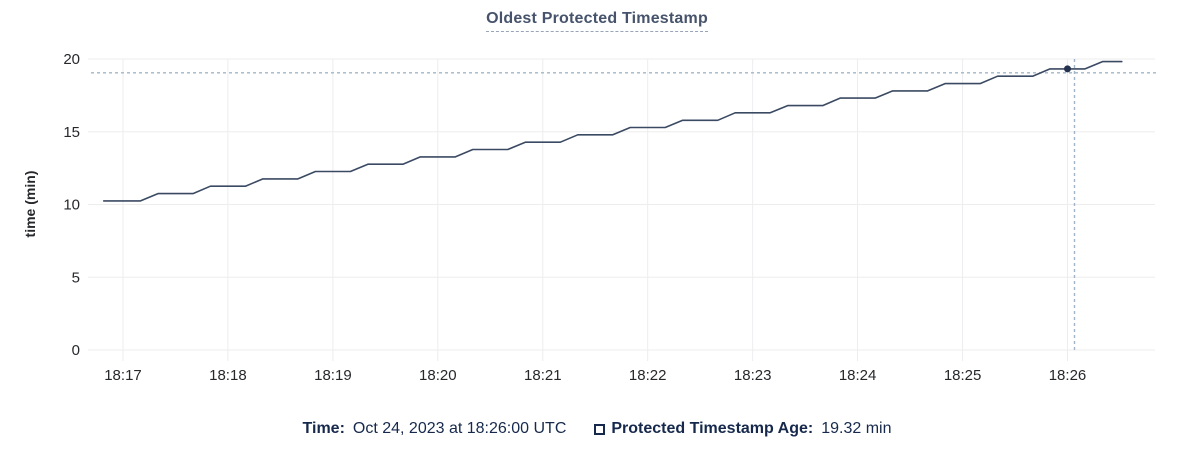 This screenshot has height=466, width=1194. I want to click on chart-title-row: Oldest Protected Timestamp, so click(597, 21).